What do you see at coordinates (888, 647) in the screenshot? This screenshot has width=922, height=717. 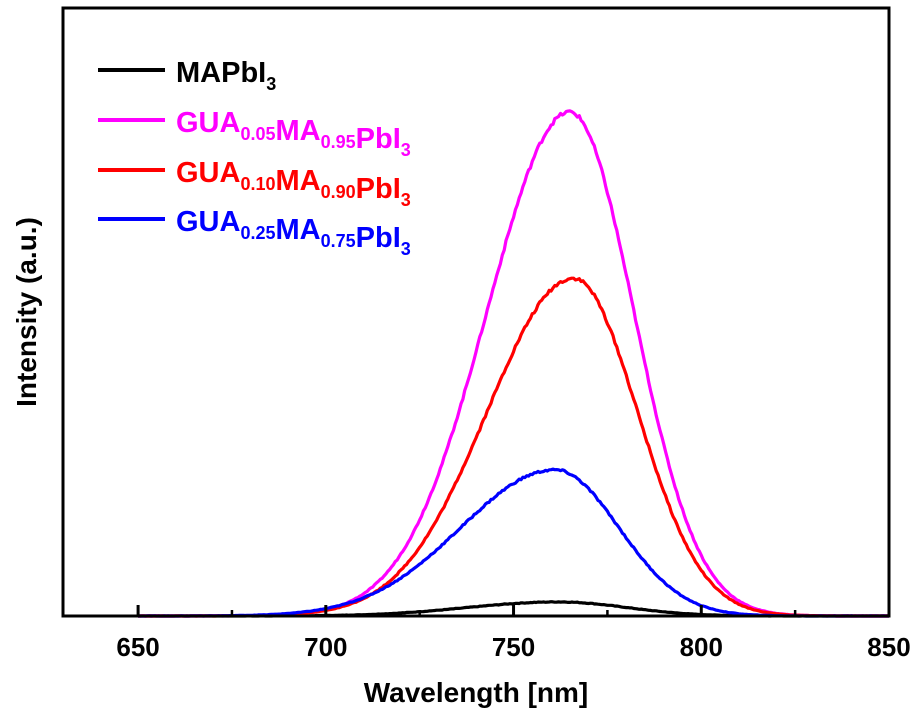 I see `x-tick-label: 850` at bounding box center [888, 647].